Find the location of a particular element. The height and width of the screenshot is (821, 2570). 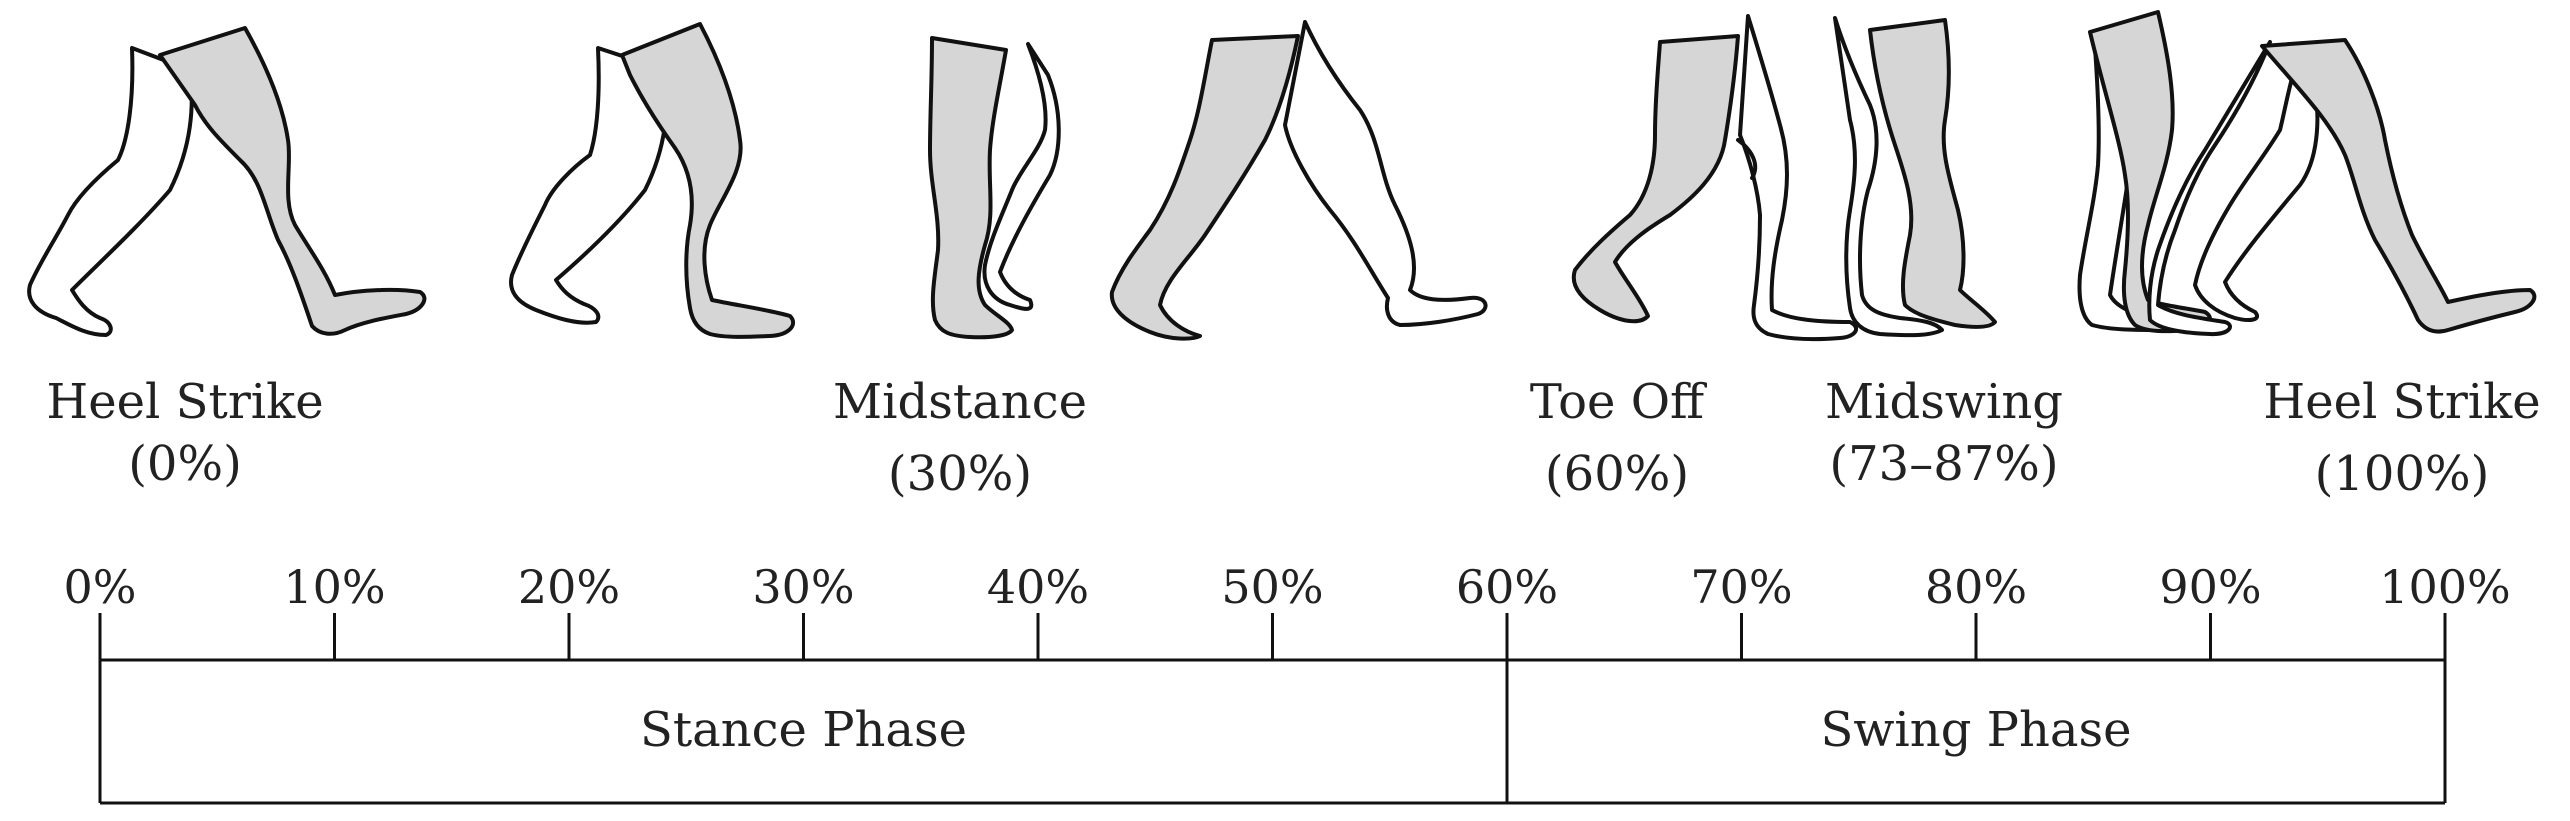

timeline-tick-label: 50% is located at coordinates (1272, 587).